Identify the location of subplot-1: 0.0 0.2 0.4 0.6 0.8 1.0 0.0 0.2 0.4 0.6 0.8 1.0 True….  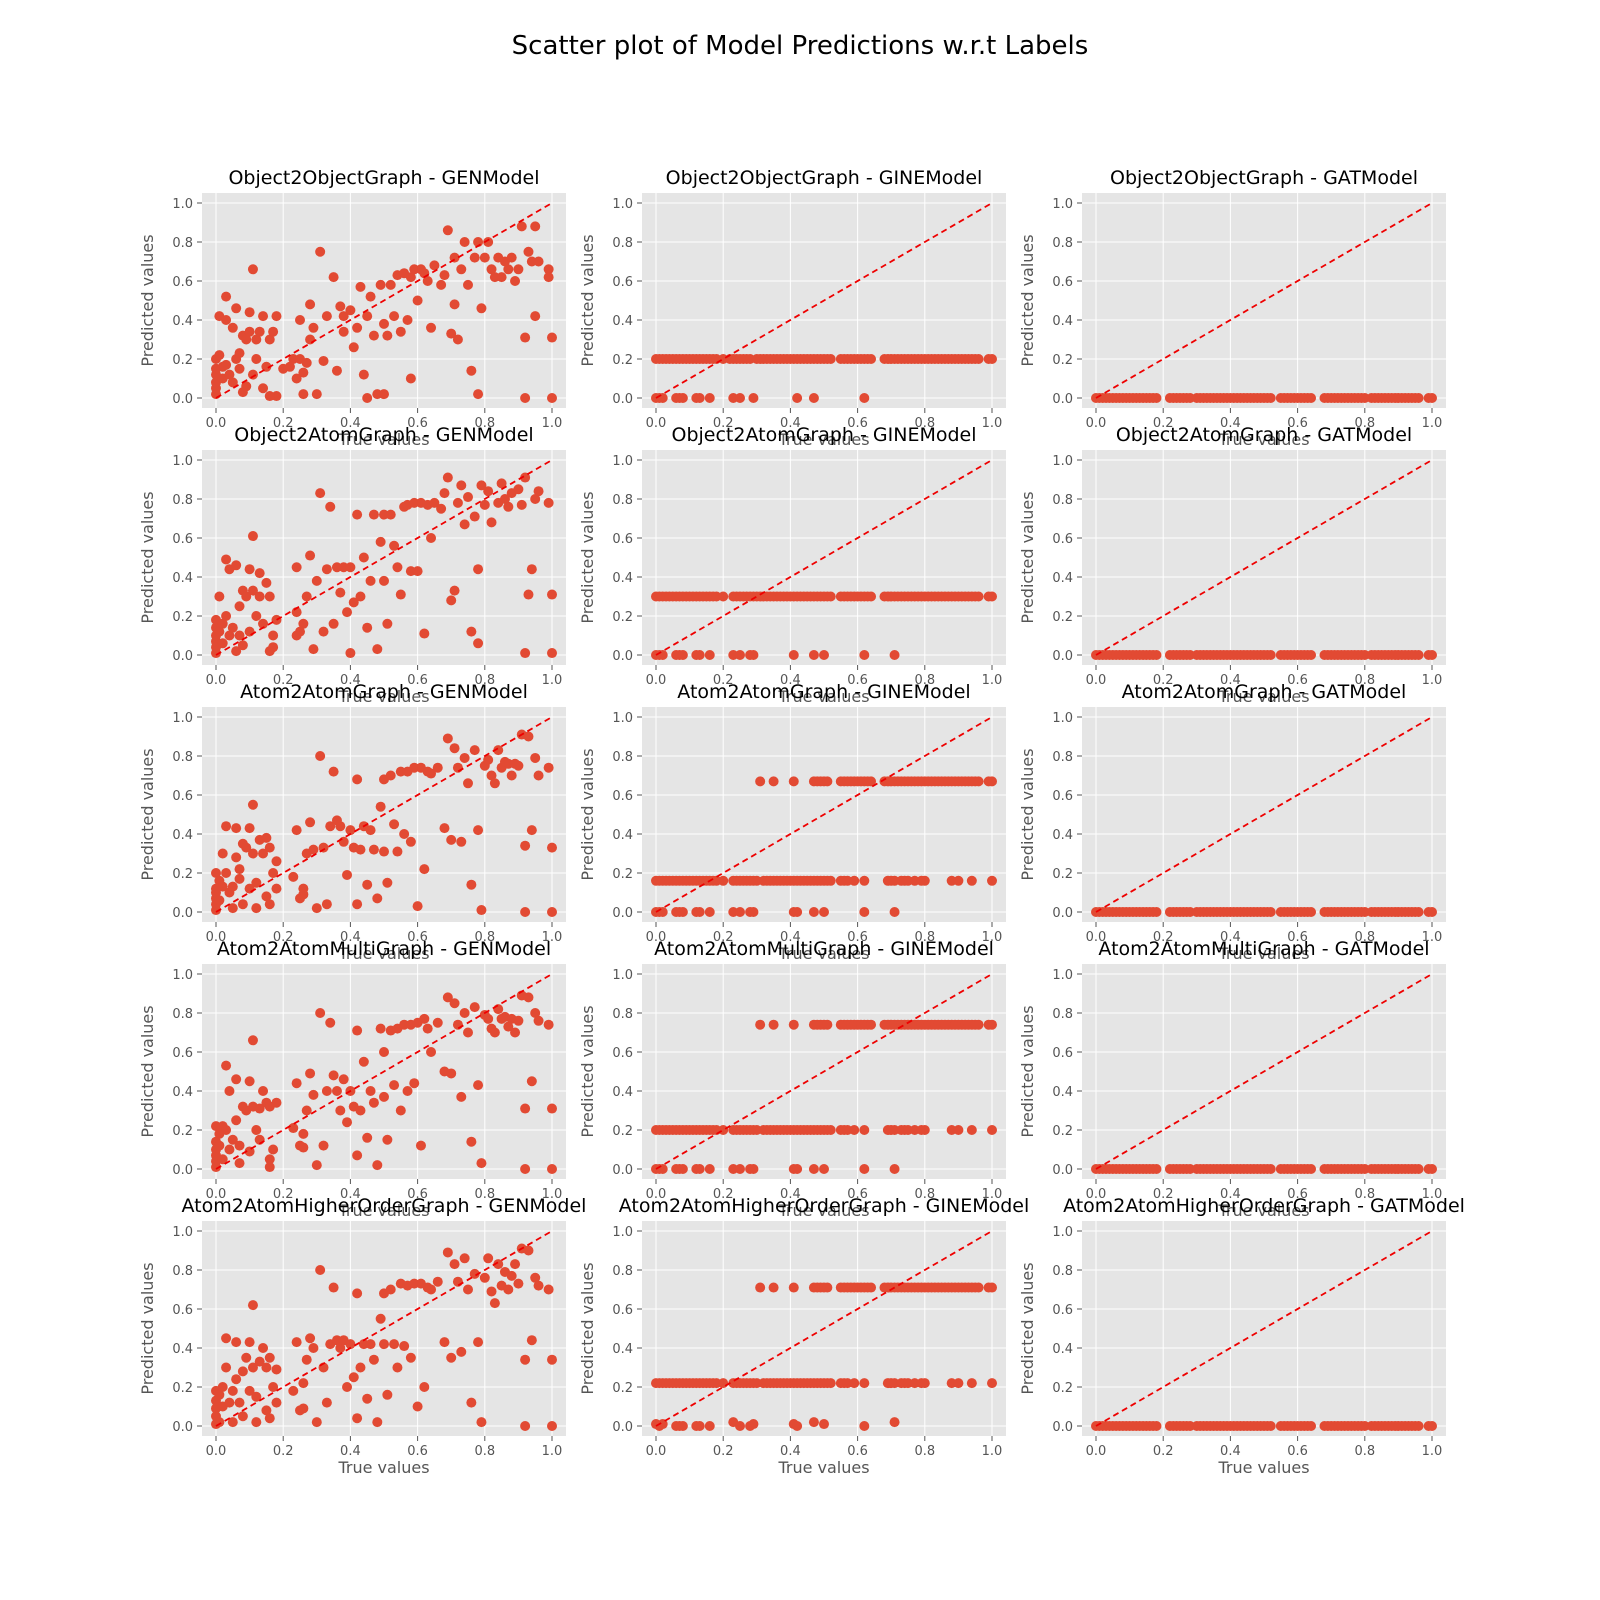
(792, 308).